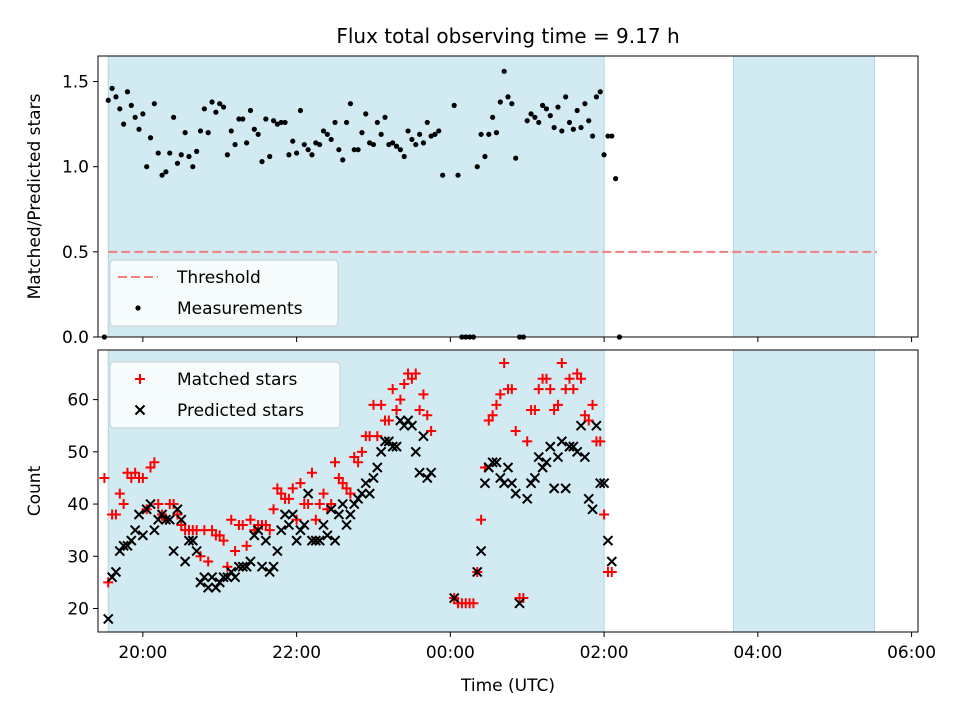 The image size is (960, 720). Describe the element at coordinates (450, 653) in the screenshot. I see `x-tick-label: 00:00` at that location.